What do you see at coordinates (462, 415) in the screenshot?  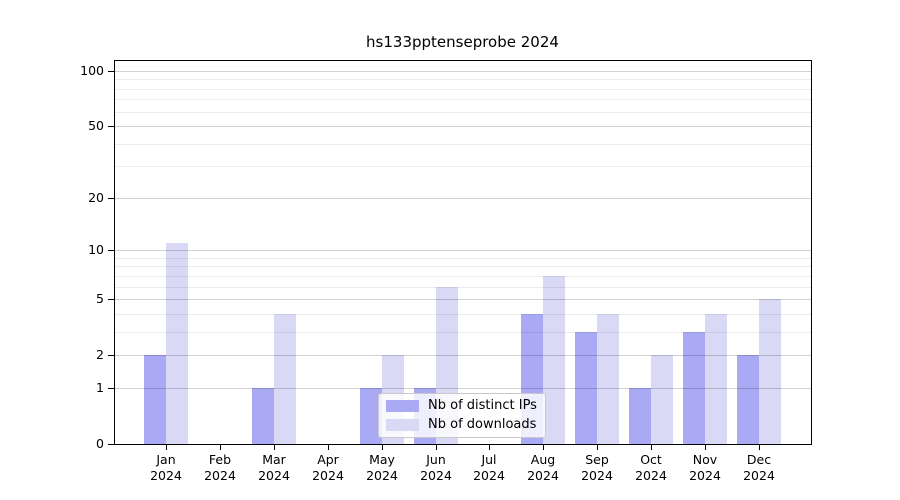 I see `legend: Nb of distinct IPs Nb of downloads` at bounding box center [462, 415].